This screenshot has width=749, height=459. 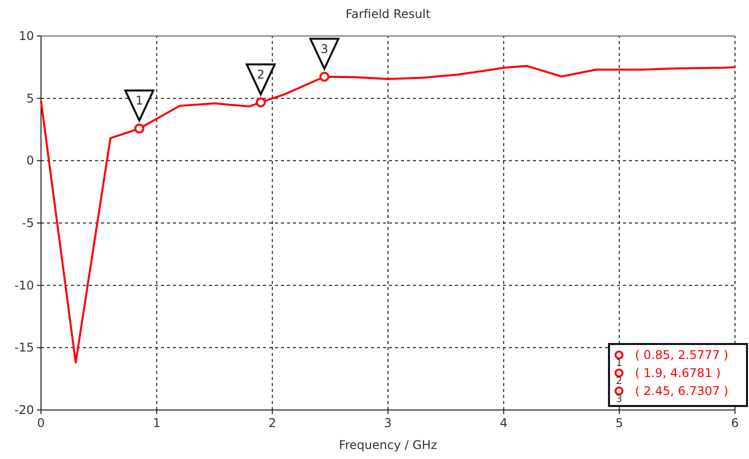 I want to click on x-tick-label: 4, so click(x=504, y=423).